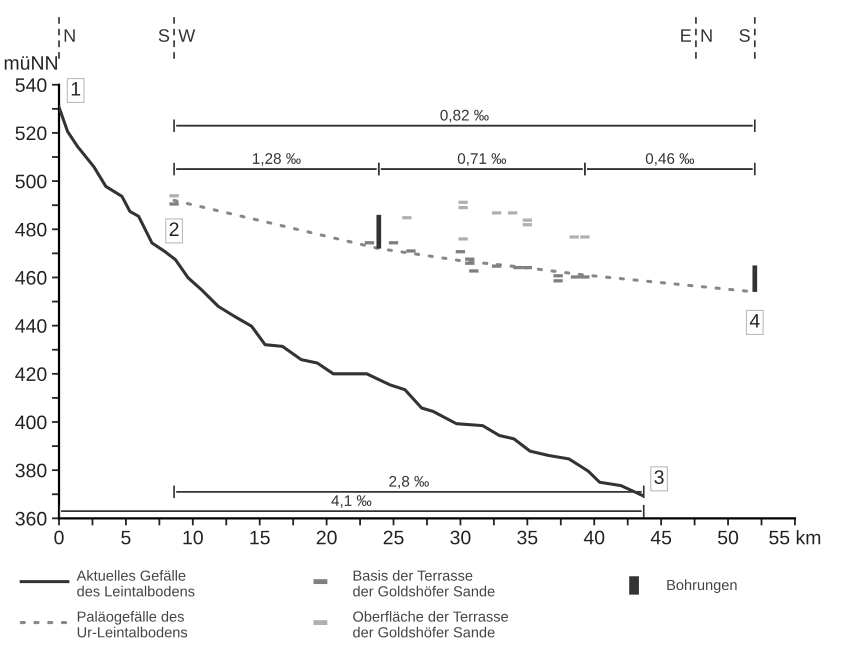 This screenshot has height=652, width=843. I want to click on y-tick-label: 520, so click(31, 133).